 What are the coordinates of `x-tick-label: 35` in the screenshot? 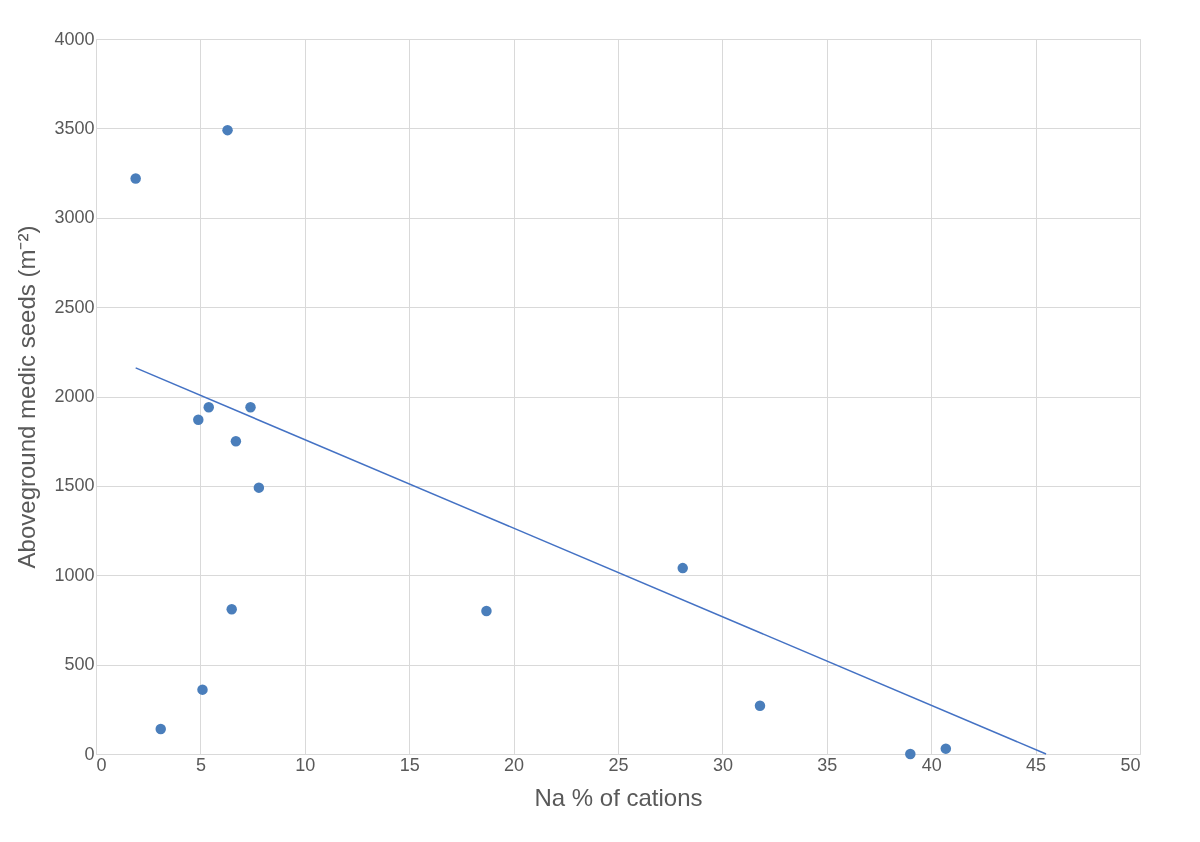 It's located at (827, 764).